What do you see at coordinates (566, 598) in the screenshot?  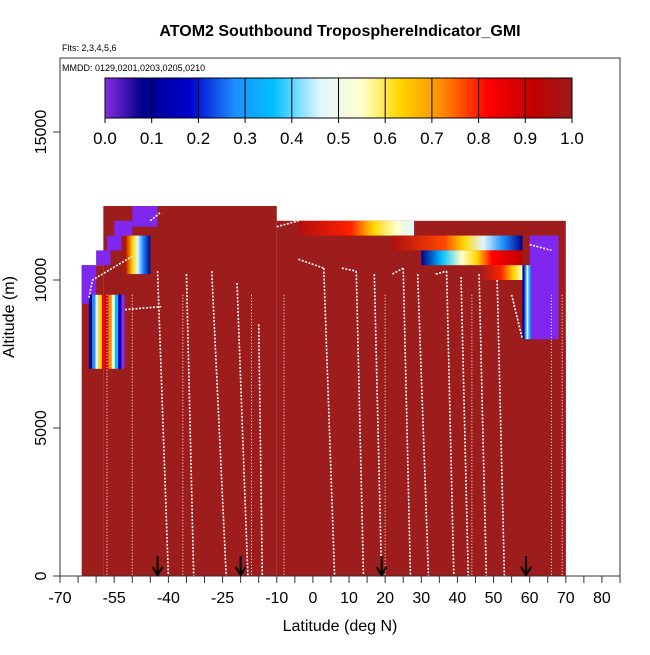 I see `x-tick-label-12: 70` at bounding box center [566, 598].